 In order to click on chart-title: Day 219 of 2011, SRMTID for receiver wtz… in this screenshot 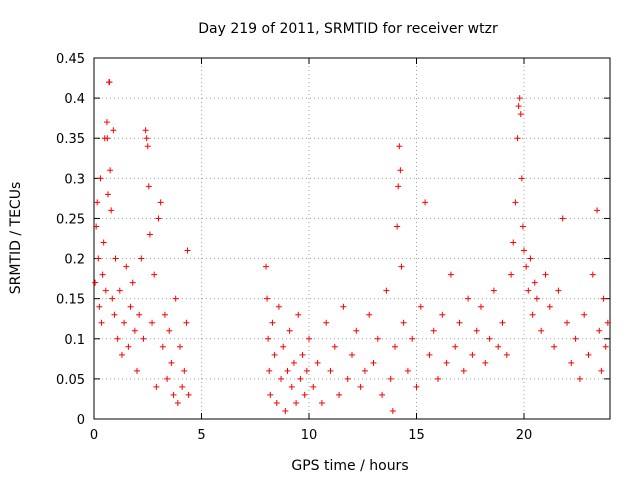, I will do `click(348, 29)`.